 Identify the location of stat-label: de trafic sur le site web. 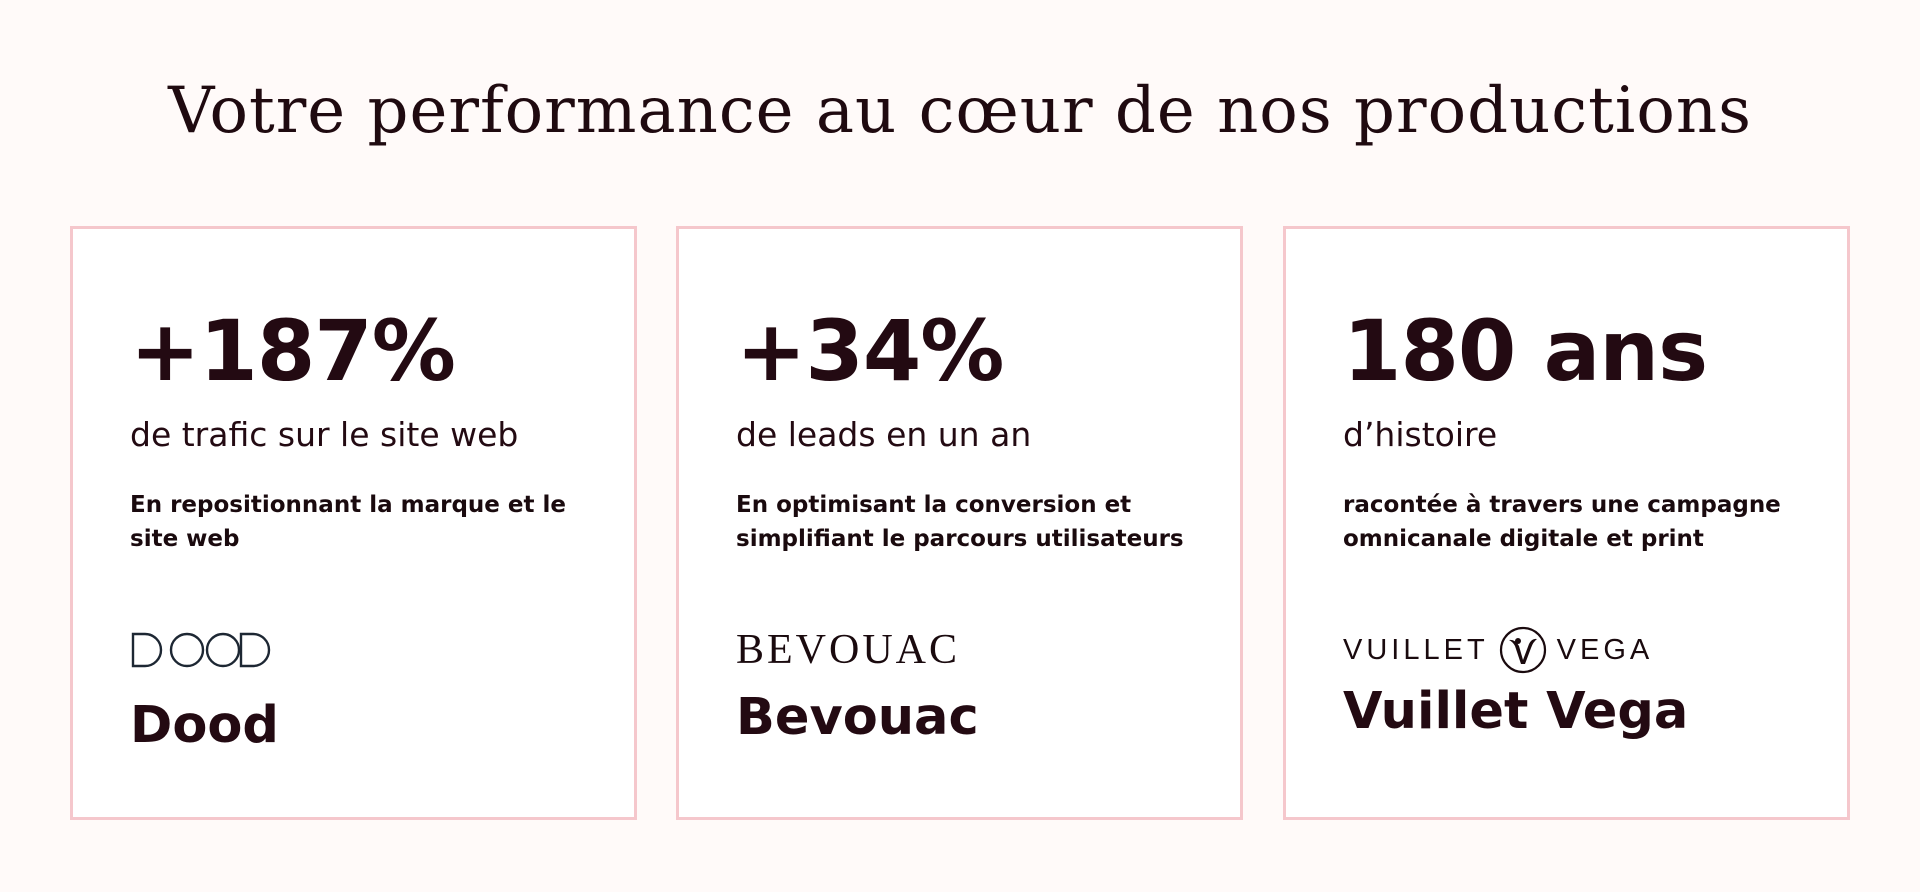
(324, 434).